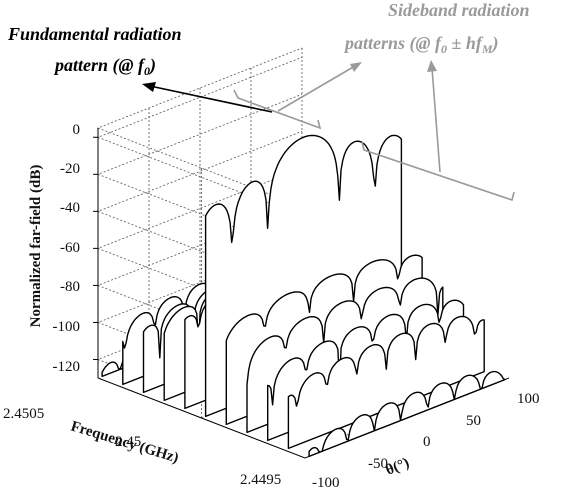 This screenshot has width=571, height=495. What do you see at coordinates (36, 246) in the screenshot?
I see `z-axis-label: Normalized far-field (dB)` at bounding box center [36, 246].